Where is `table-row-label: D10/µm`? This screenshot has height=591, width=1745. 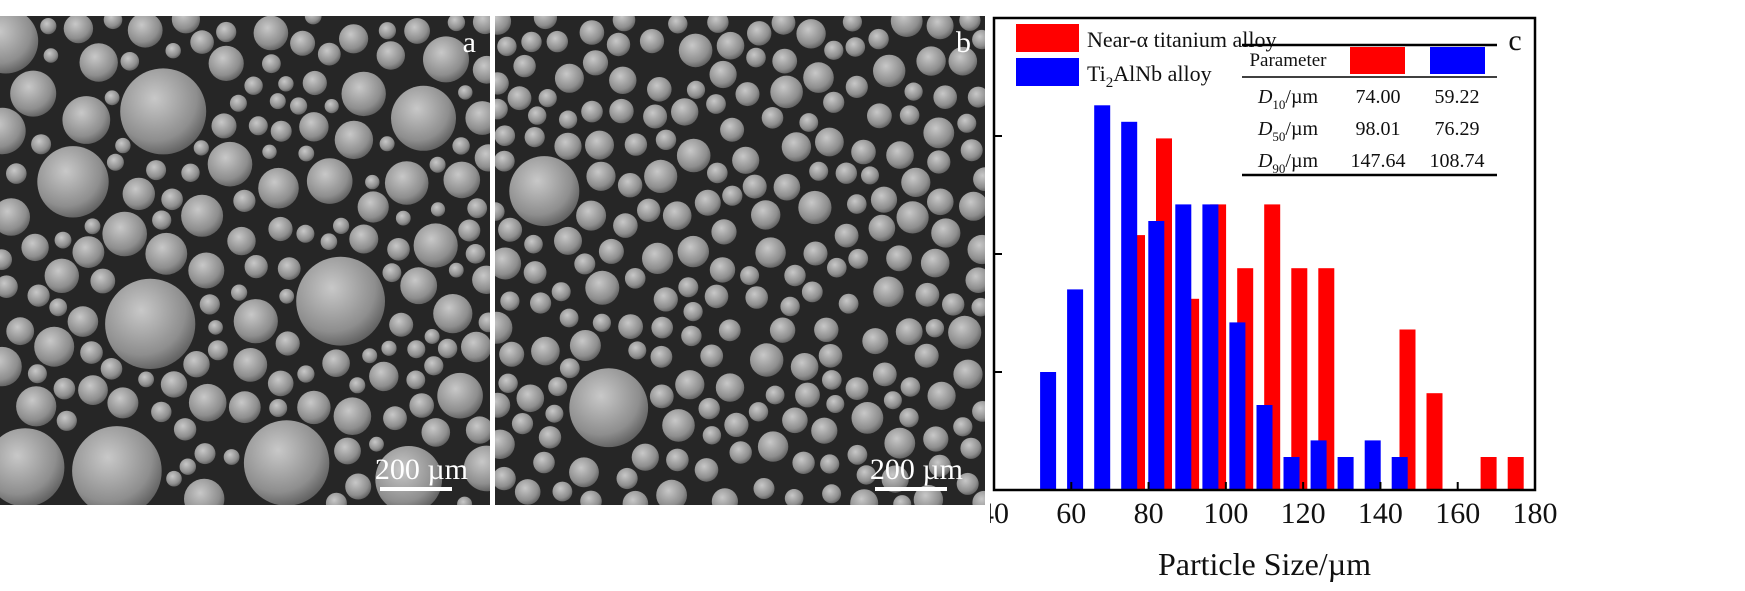 table-row-label: D10/µm is located at coordinates (1288, 99).